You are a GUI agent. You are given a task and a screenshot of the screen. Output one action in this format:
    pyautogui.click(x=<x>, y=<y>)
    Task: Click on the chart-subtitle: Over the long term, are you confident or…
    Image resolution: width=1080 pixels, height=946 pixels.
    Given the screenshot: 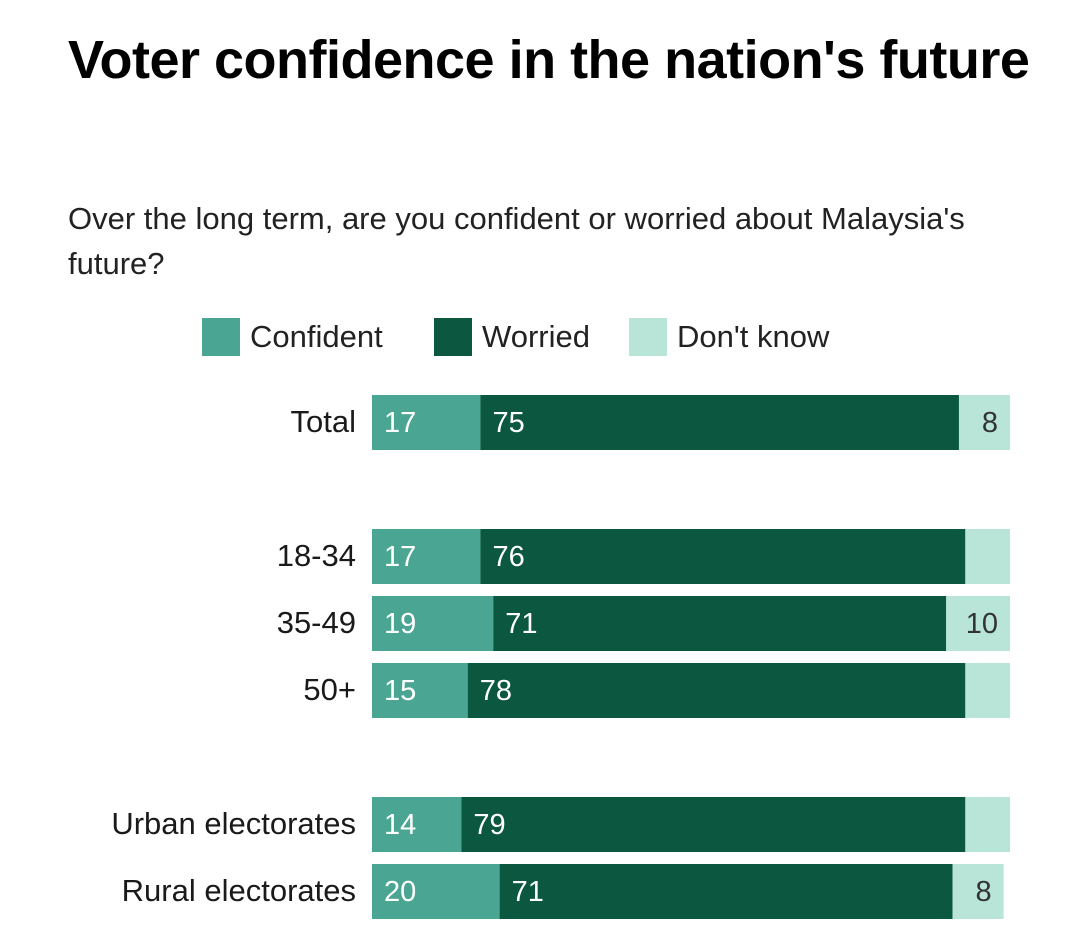 What is the action you would take?
    pyautogui.click(x=516, y=241)
    